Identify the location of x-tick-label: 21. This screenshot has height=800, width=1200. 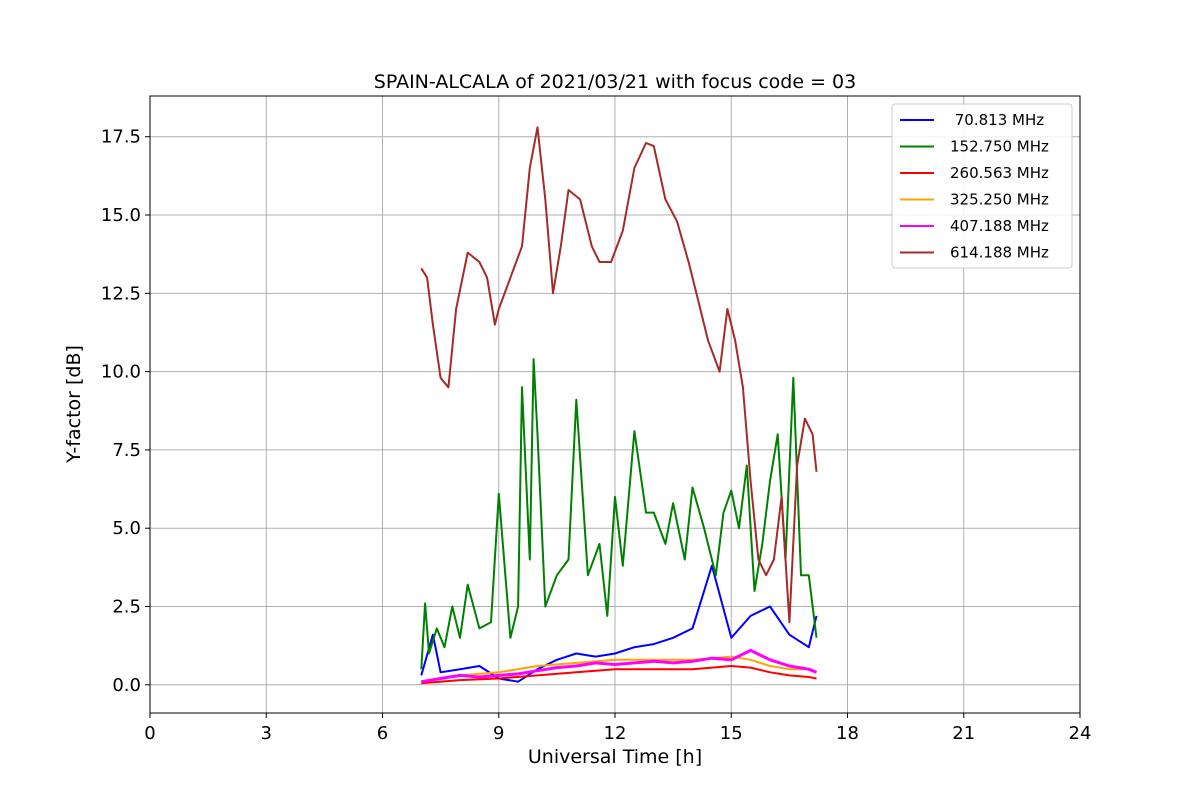
(963, 733).